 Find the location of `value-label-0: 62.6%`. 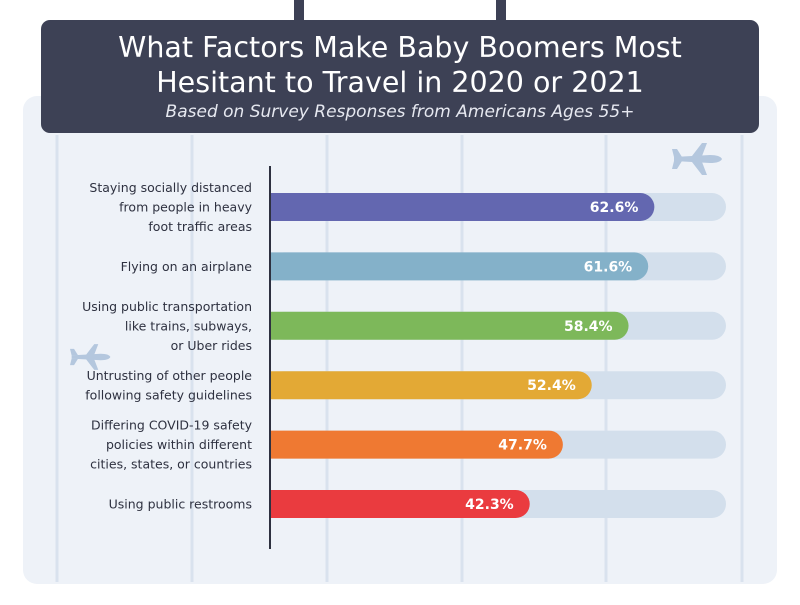

value-label-0: 62.6% is located at coordinates (614, 208).